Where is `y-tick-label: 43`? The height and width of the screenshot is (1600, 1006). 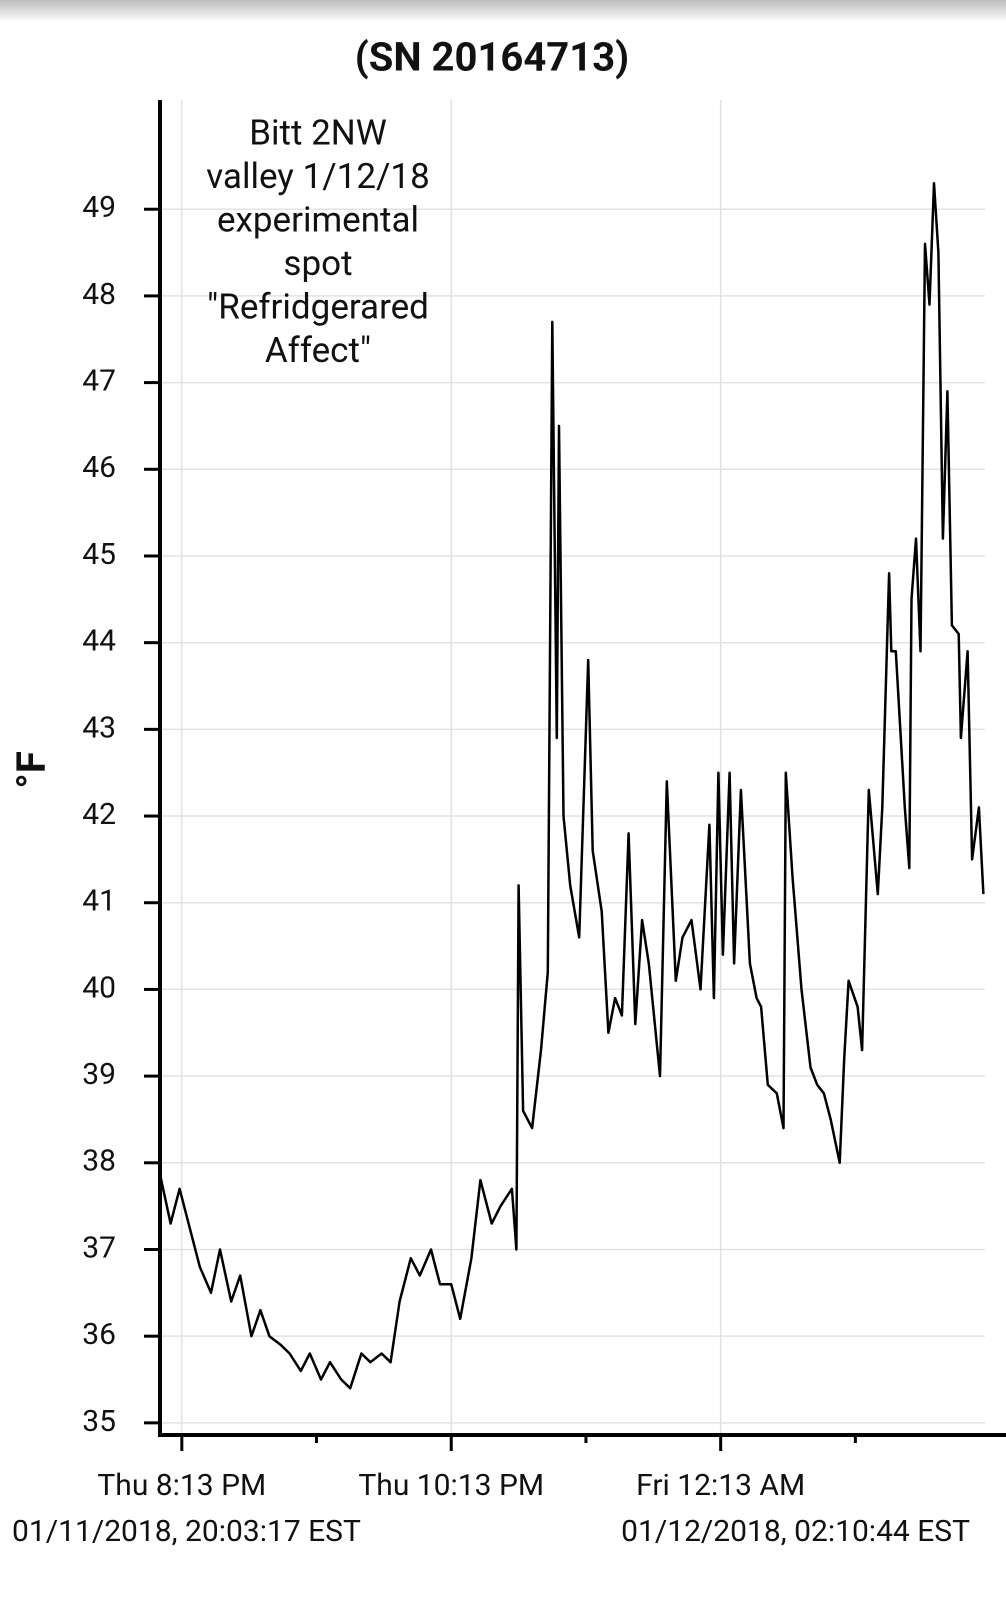 y-tick-label: 43 is located at coordinates (99, 727).